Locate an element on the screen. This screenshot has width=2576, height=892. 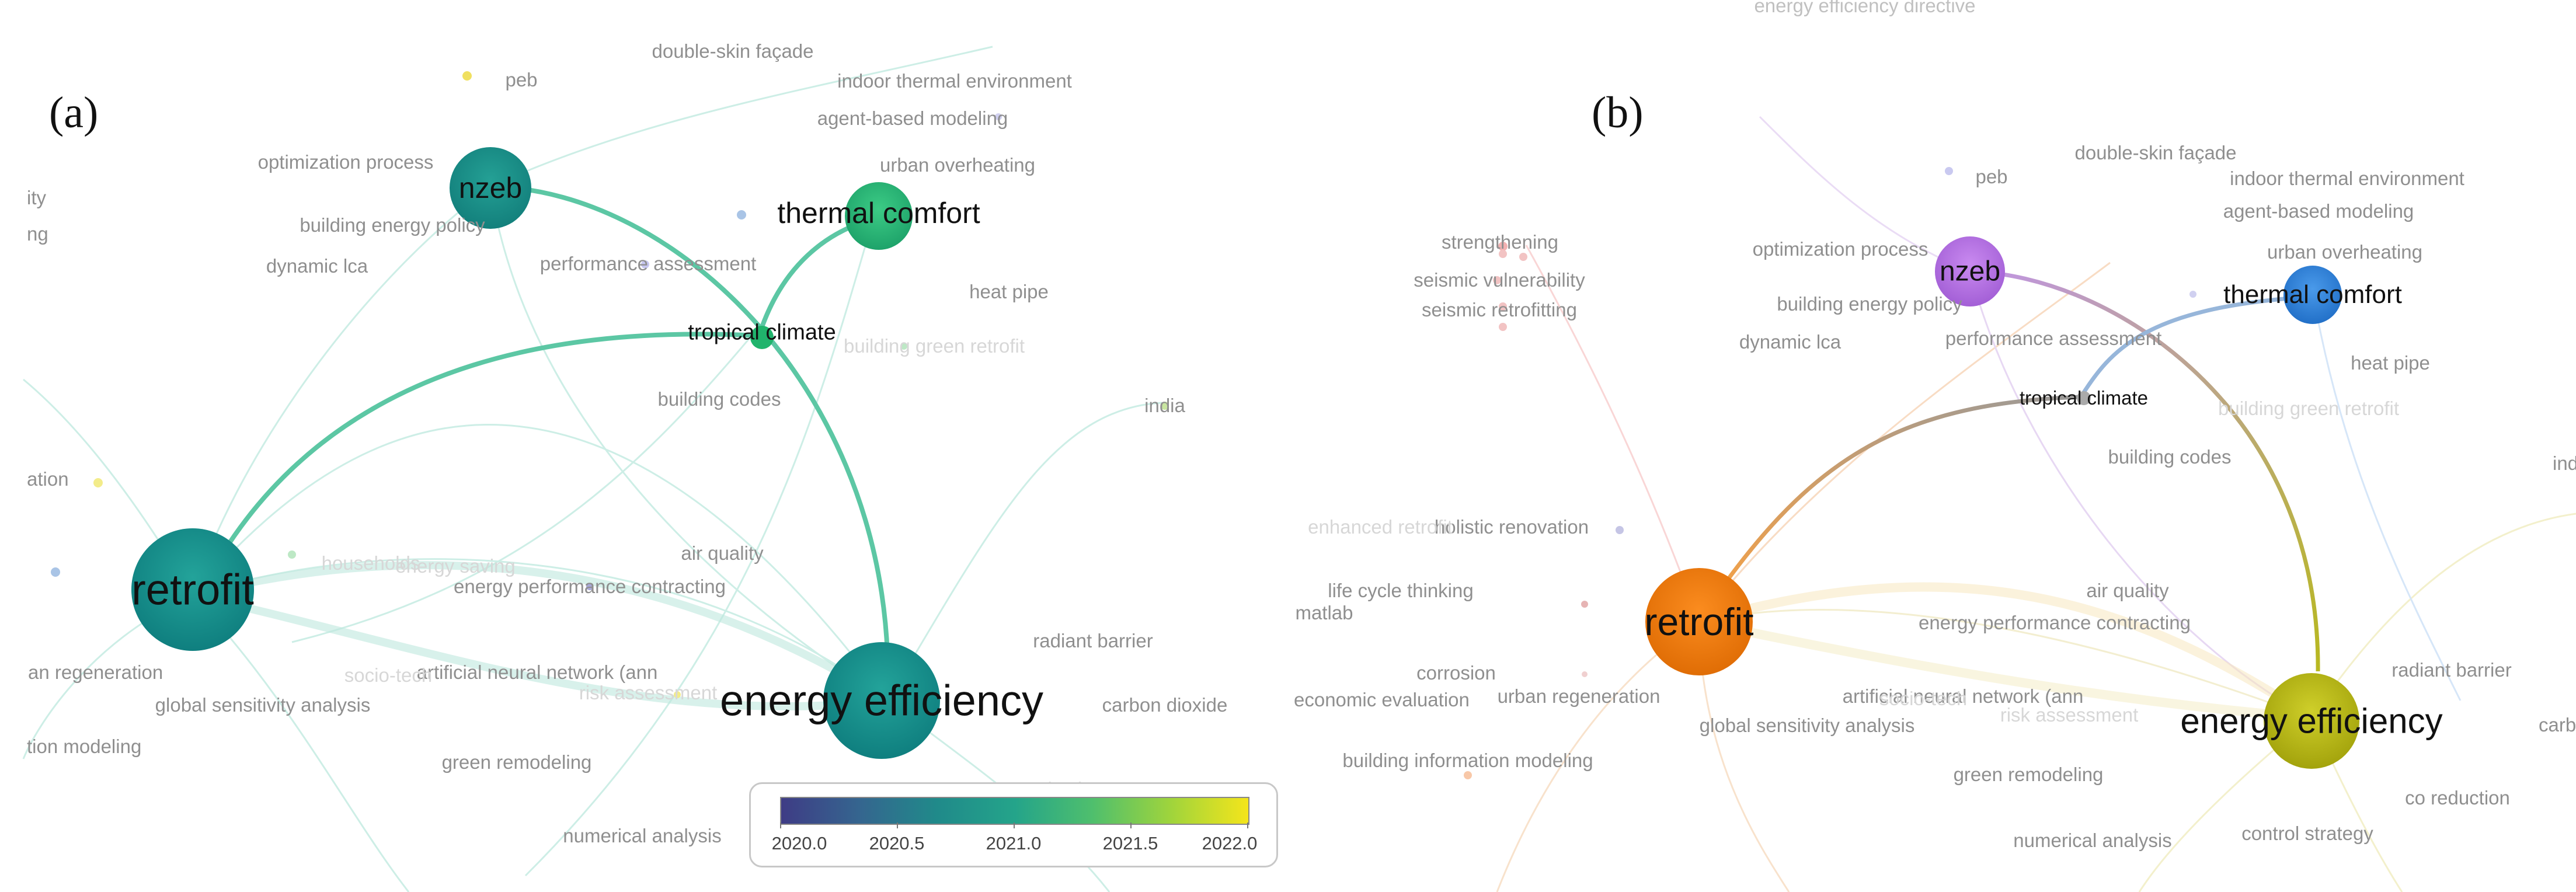
label-agent-based-modeling: agent-based modeling is located at coordinates (2318, 211).